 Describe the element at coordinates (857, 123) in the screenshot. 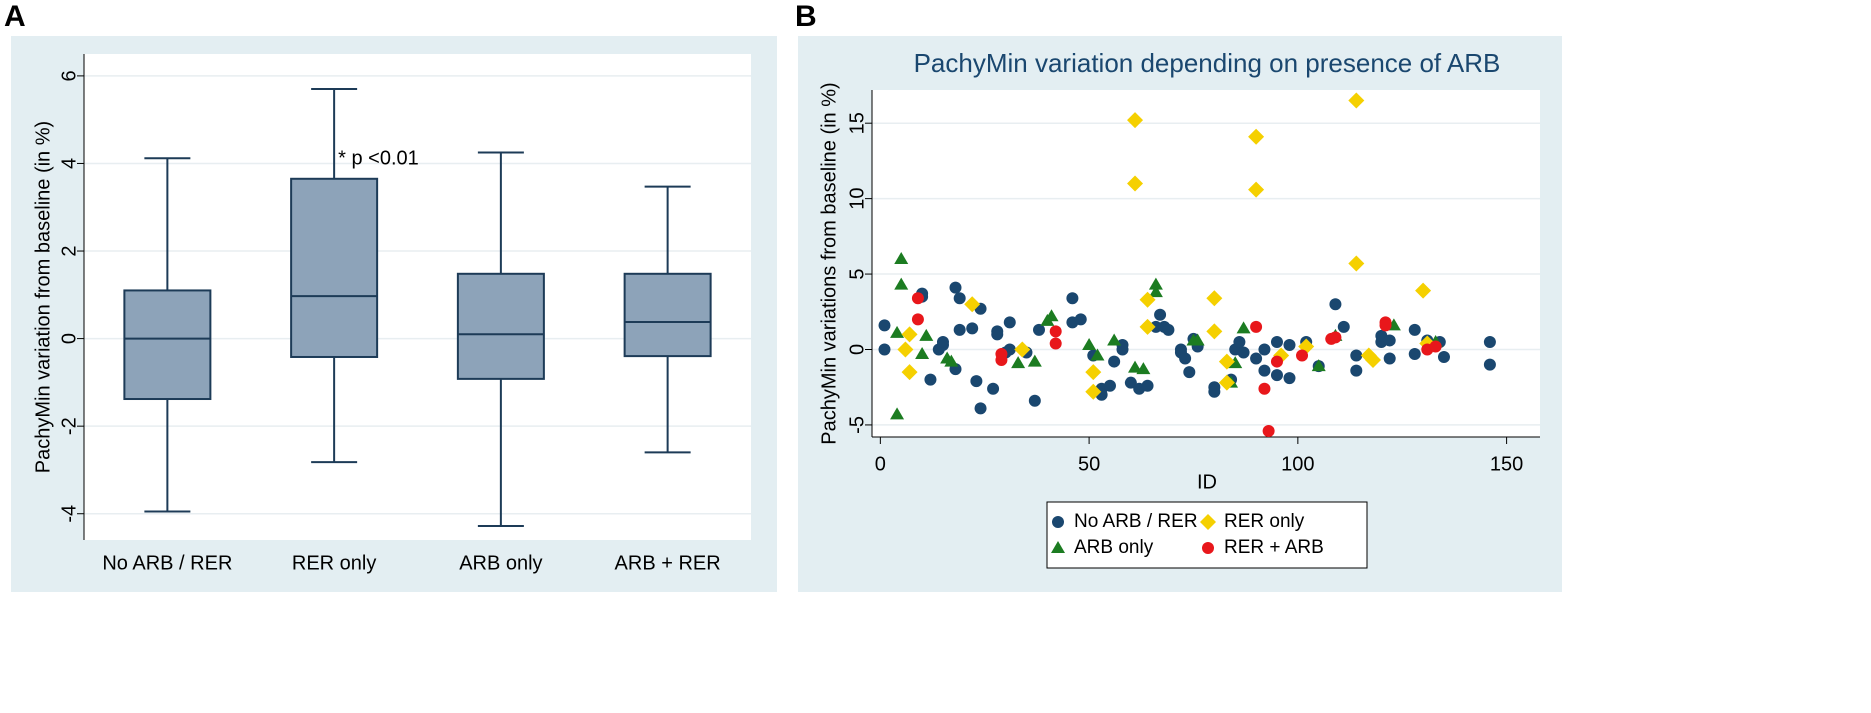

I see `y-tick-label-b: 15` at that location.